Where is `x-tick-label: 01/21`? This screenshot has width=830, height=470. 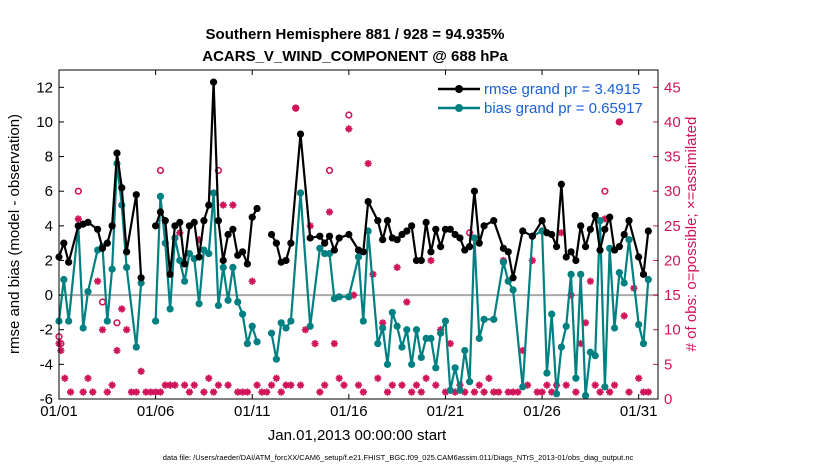
x-tick-label: 01/21 is located at coordinates (446, 411).